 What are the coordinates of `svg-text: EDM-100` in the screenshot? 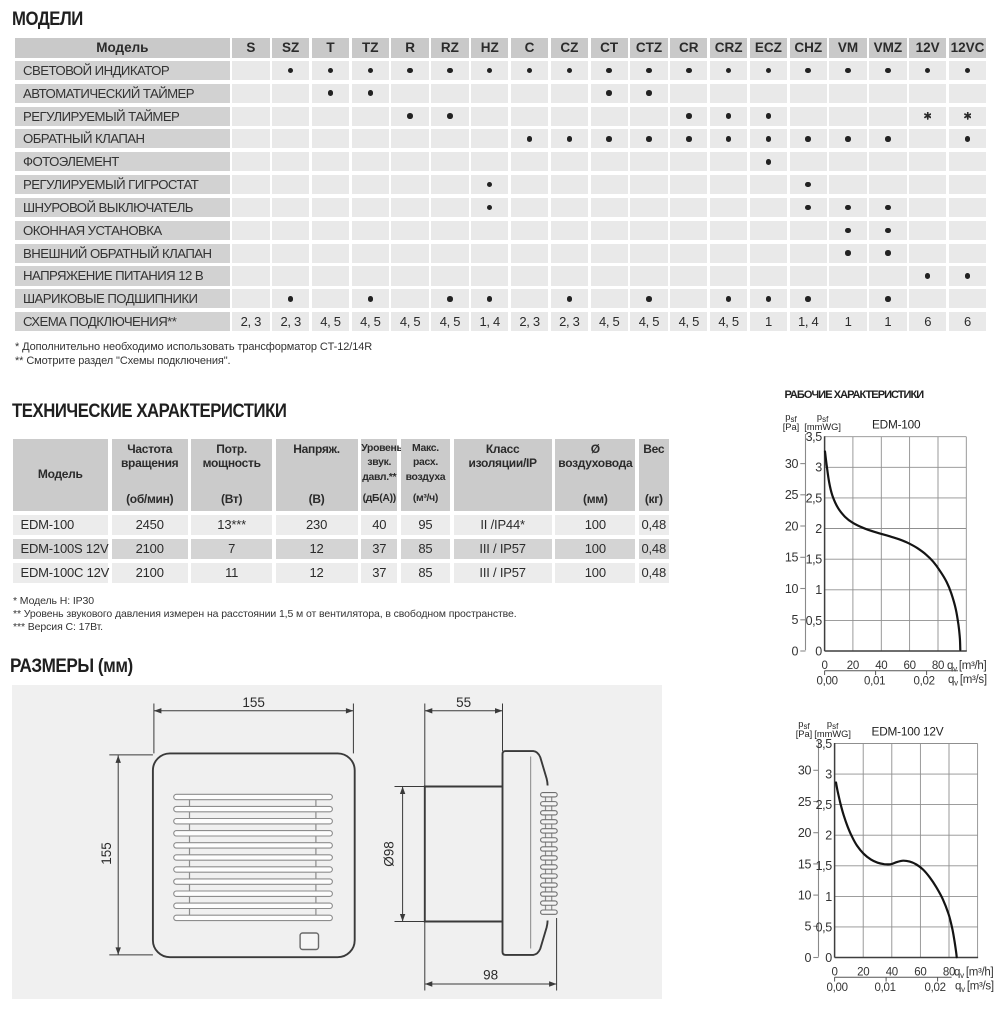 It's located at (896, 424).